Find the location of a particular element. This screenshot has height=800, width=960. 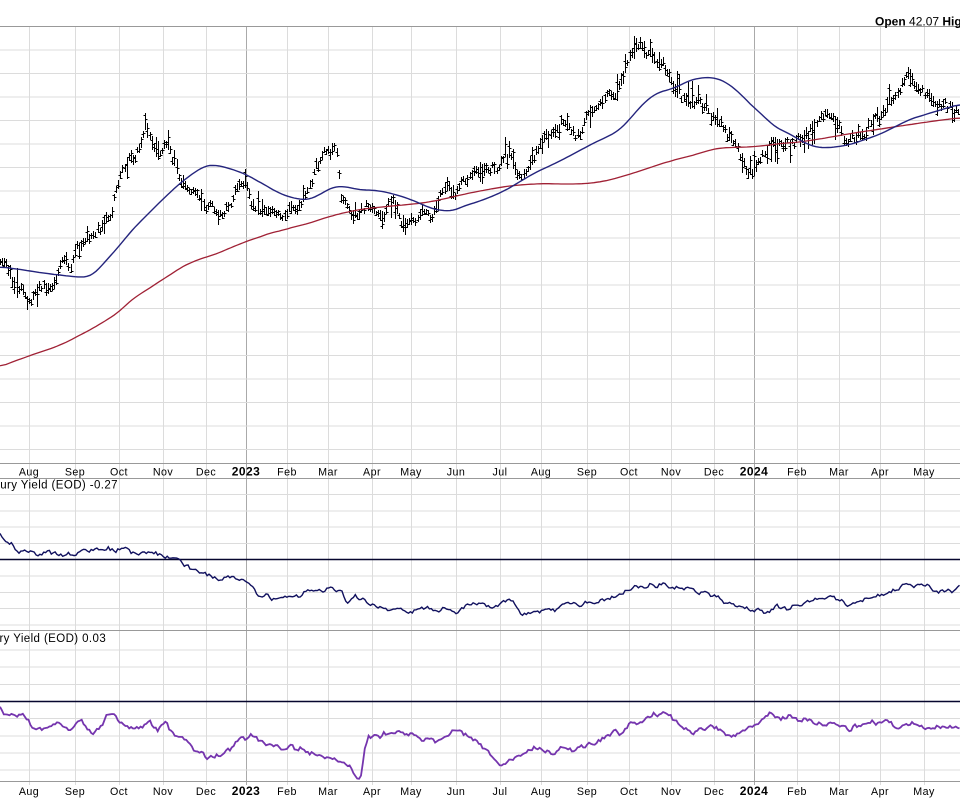

svg-text: easury Yield (EOD) -0.27 is located at coordinates (59, 486).